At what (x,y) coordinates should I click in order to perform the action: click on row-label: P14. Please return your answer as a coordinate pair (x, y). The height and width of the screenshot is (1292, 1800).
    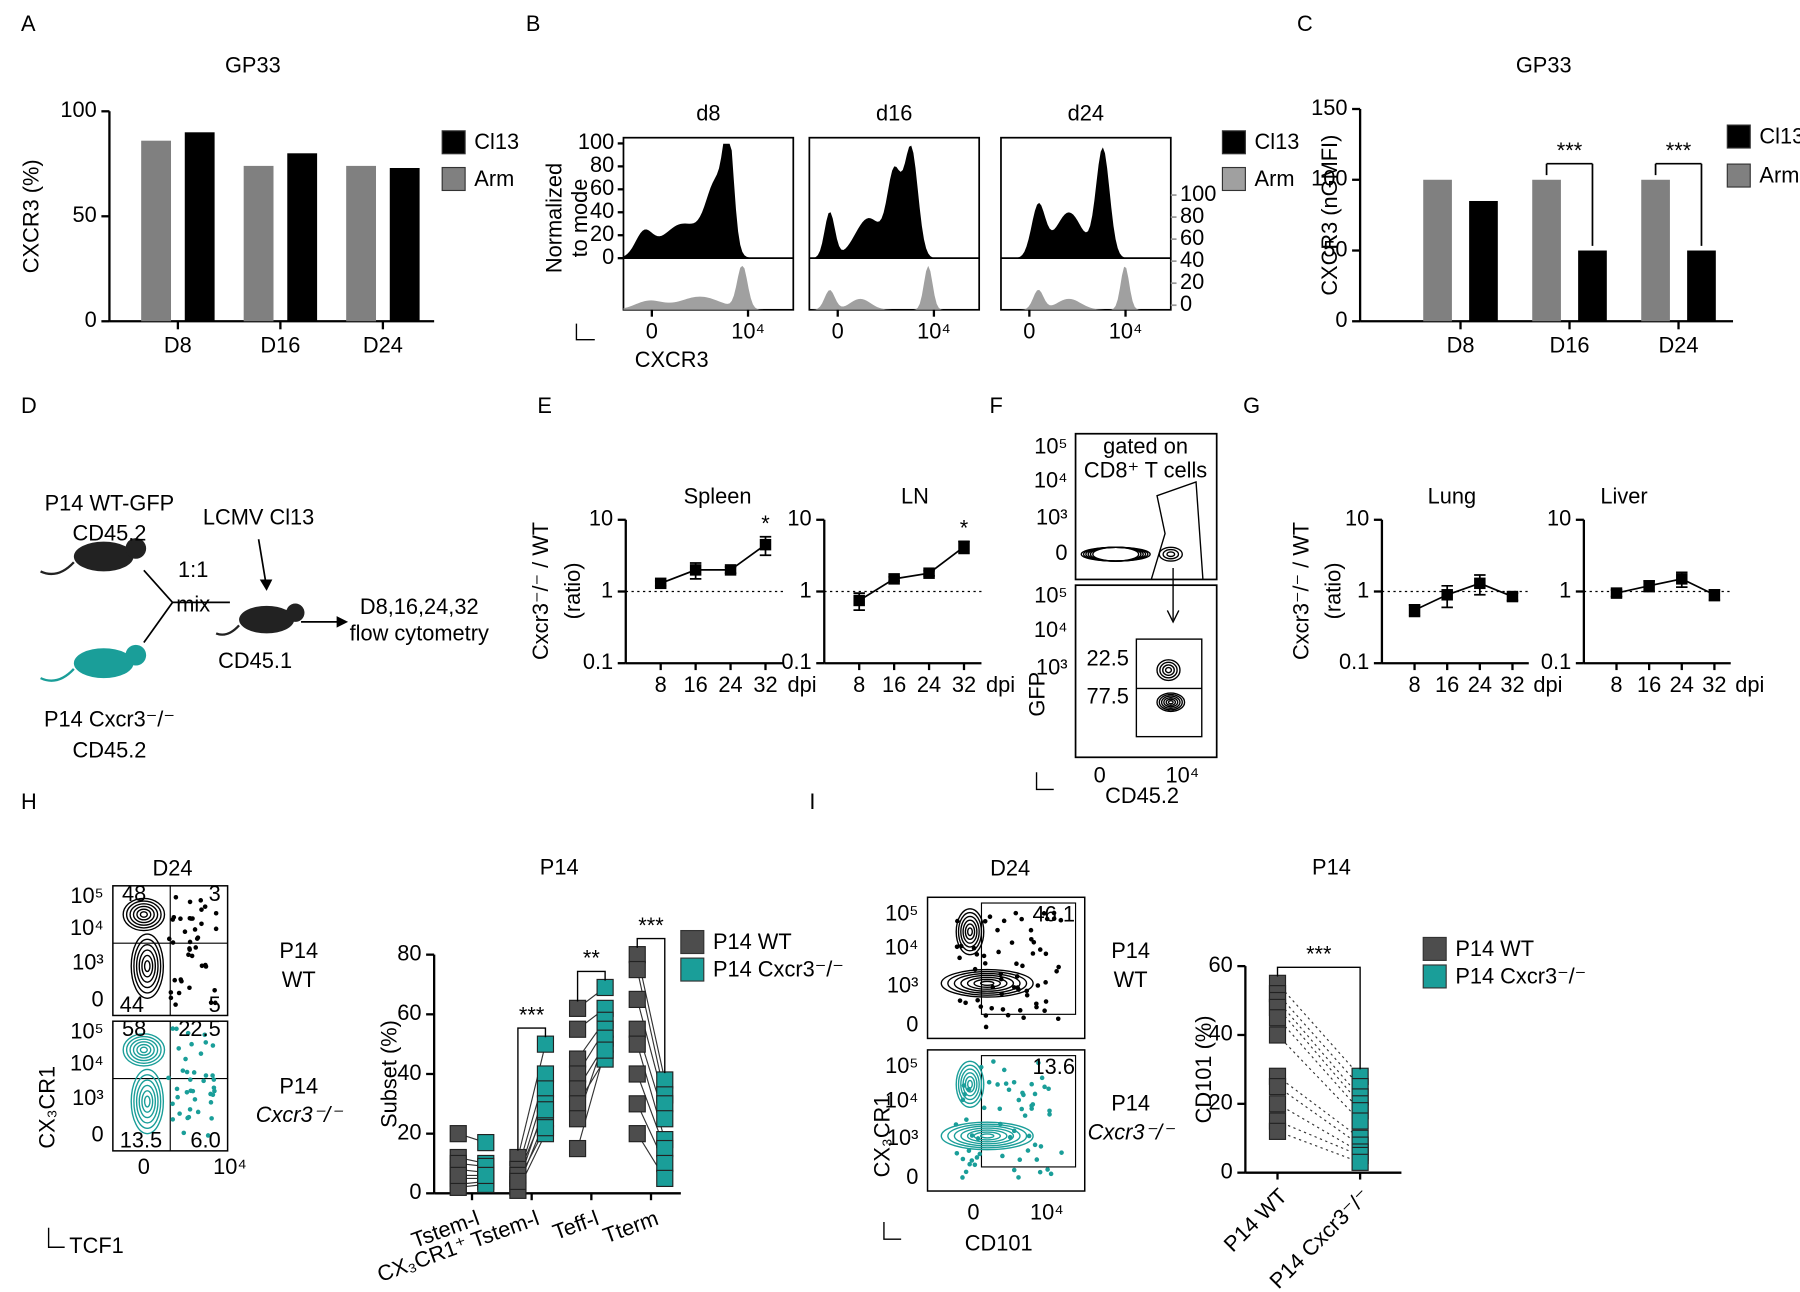
    Looking at the image, I should click on (1130, 1103).